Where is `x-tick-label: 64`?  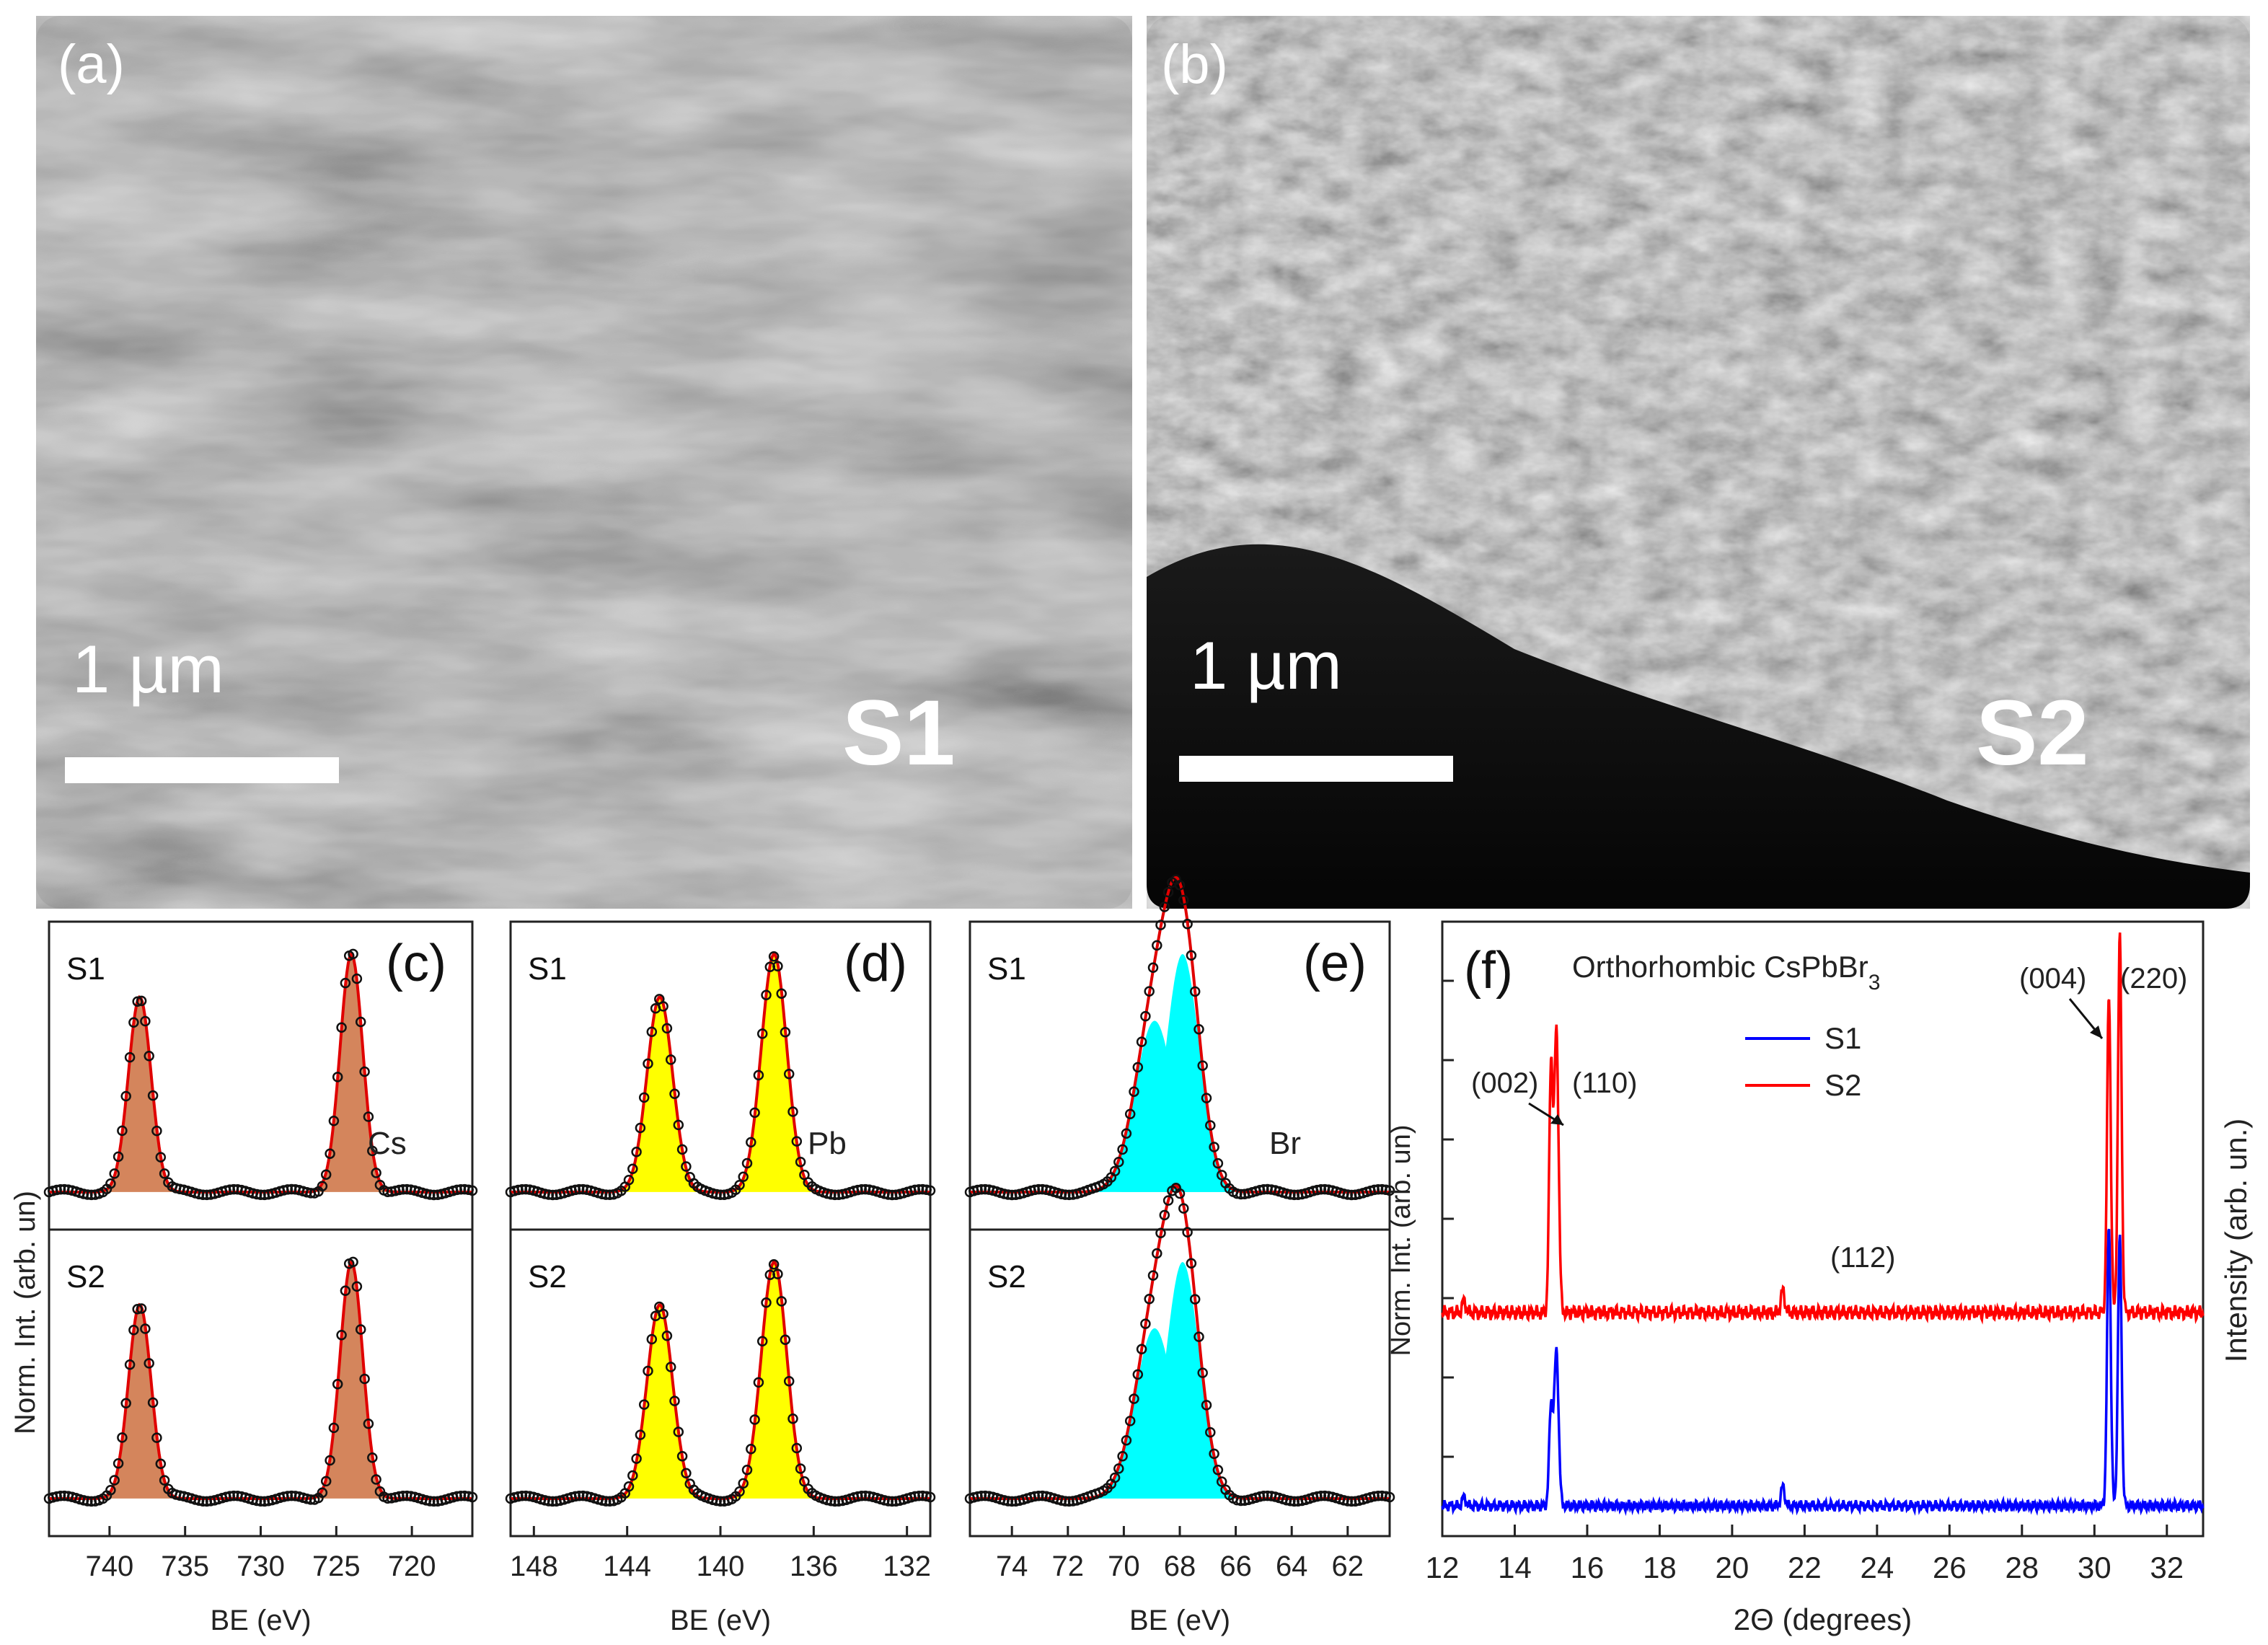 x-tick-label: 64 is located at coordinates (1292, 1566).